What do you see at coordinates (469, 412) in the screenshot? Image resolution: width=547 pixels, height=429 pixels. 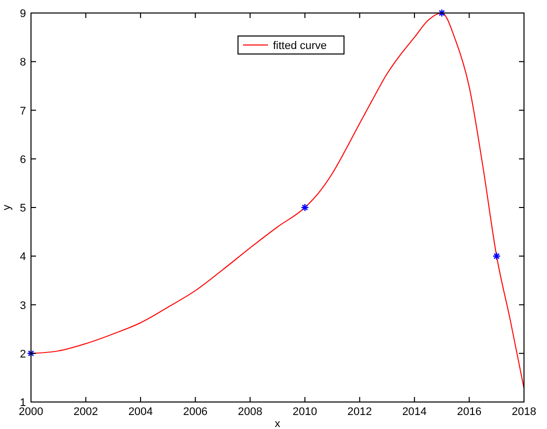 I see `x-tick-label: 2016` at bounding box center [469, 412].